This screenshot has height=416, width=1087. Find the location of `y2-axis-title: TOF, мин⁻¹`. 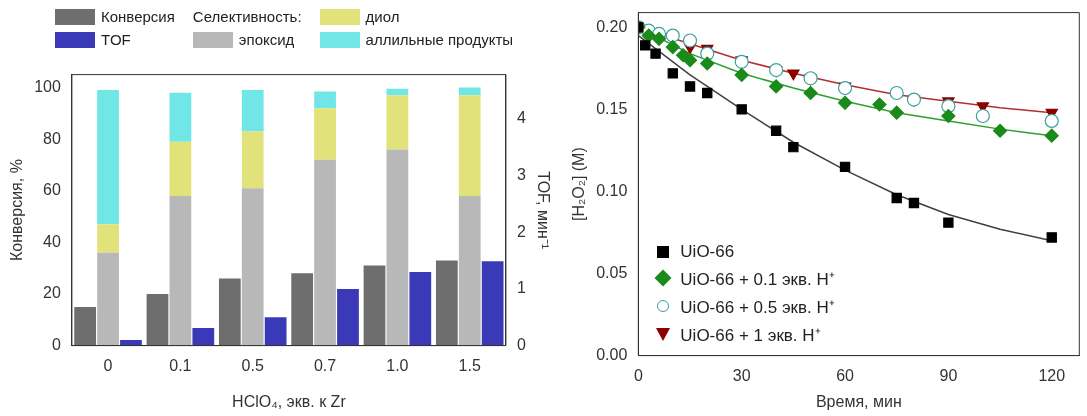

y2-axis-title: TOF, мин⁻¹ is located at coordinates (543, 210).